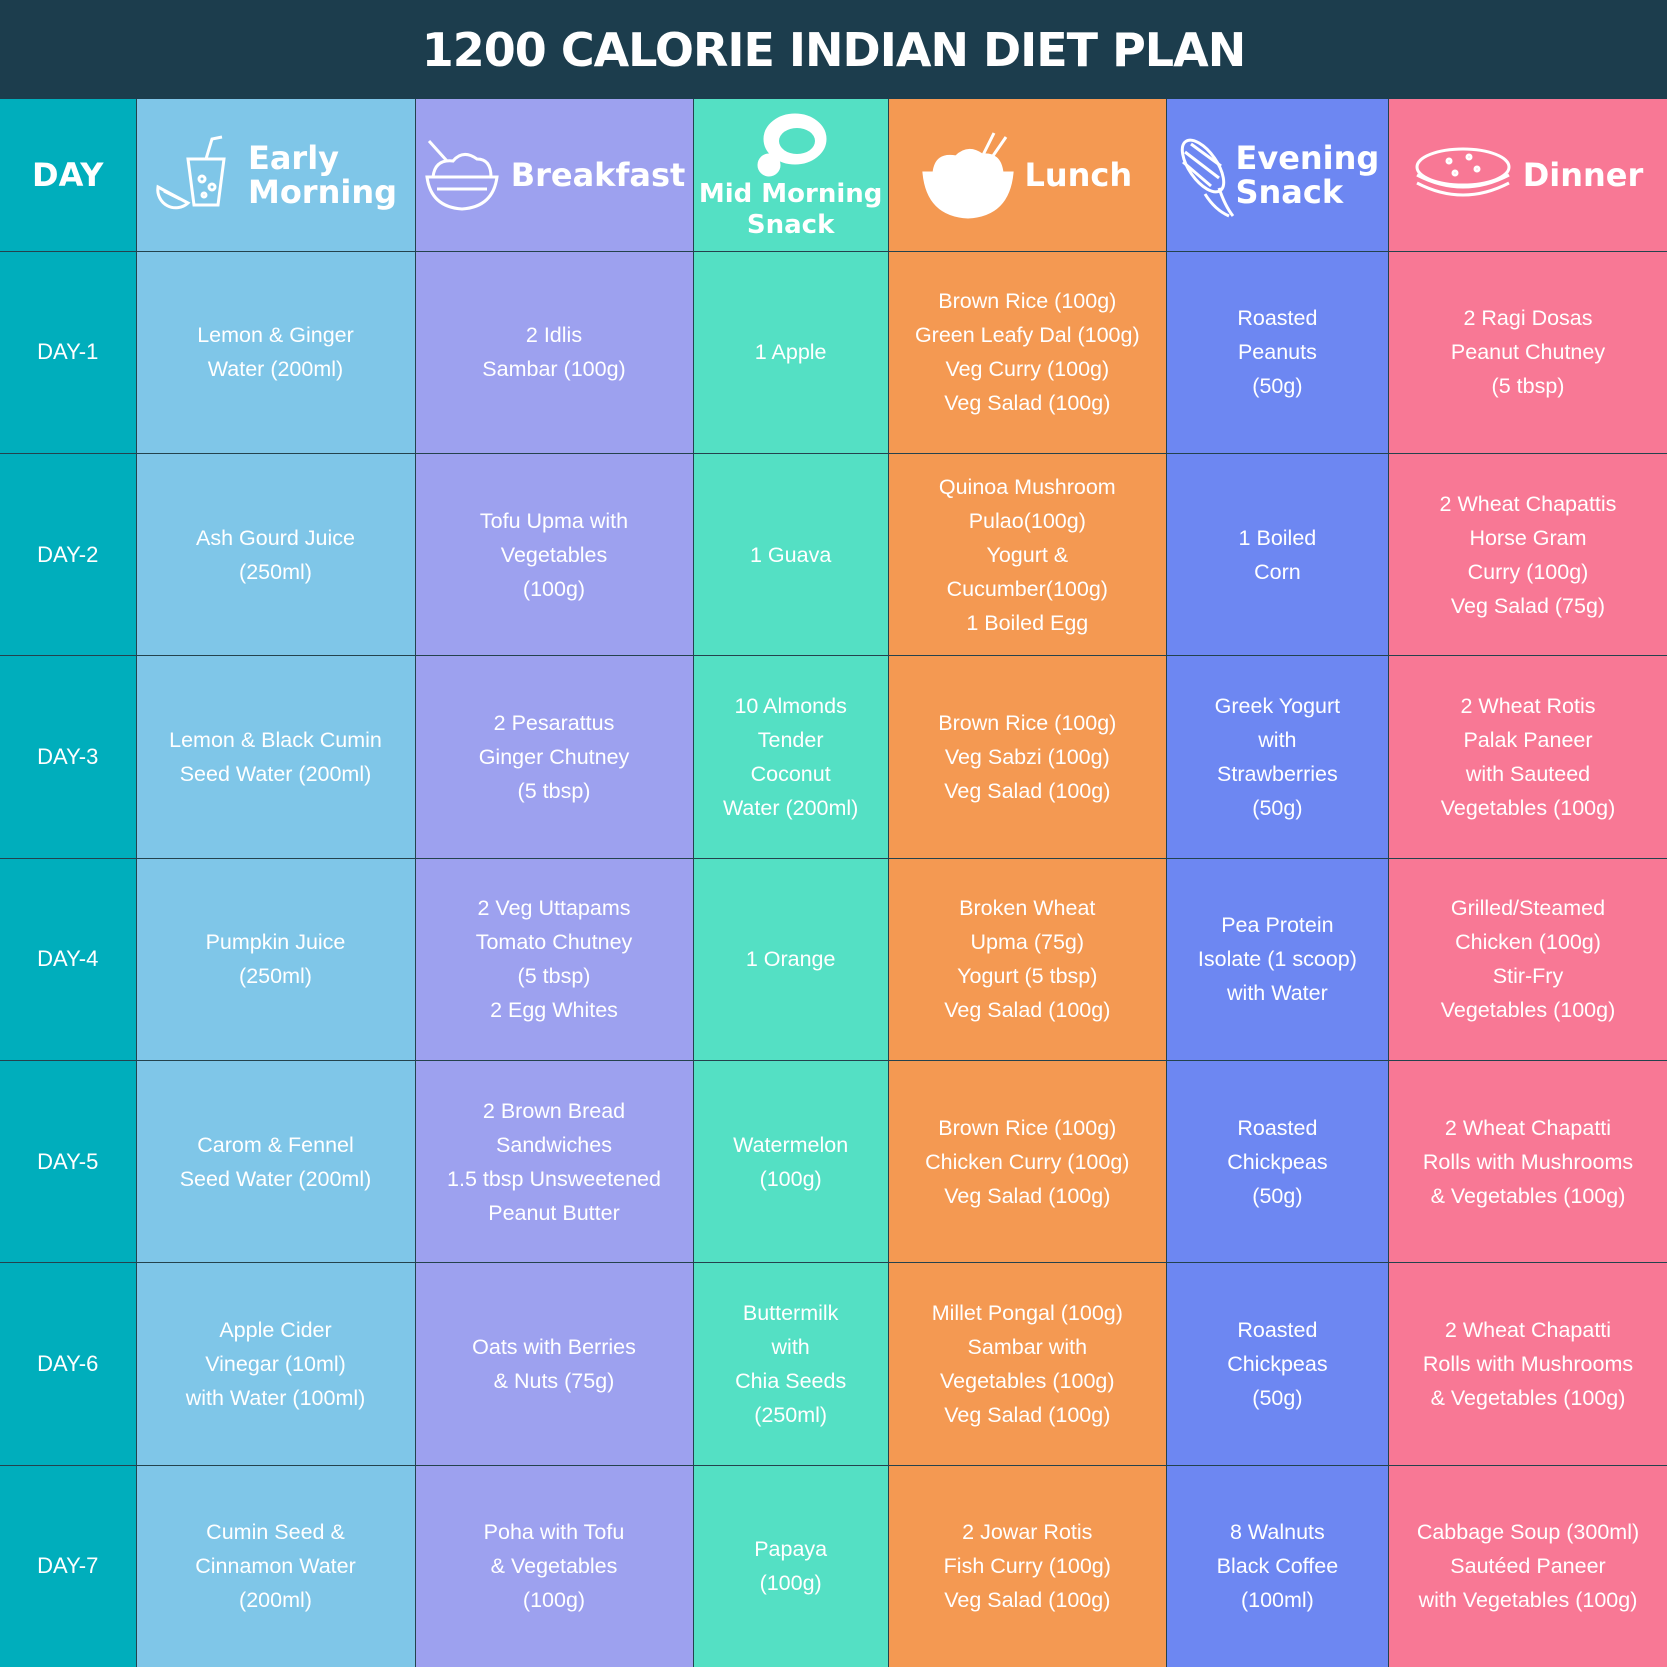 Image resolution: width=1667 pixels, height=1667 pixels. Describe the element at coordinates (790, 773) in the screenshot. I see `meal-line: Coconut` at that location.